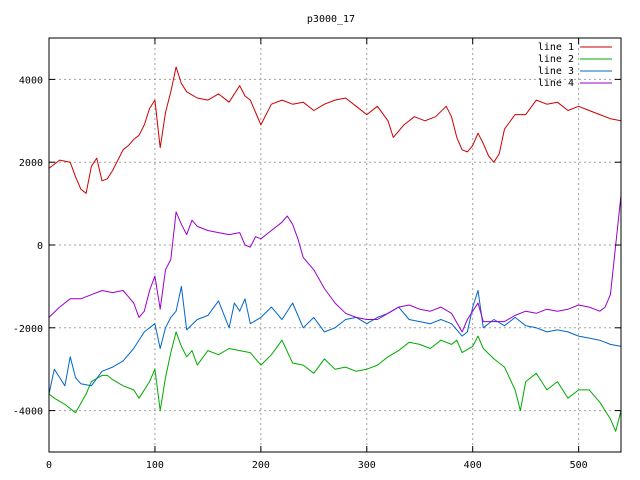 The width and height of the screenshot is (640, 480). What do you see at coordinates (331, 19) in the screenshot?
I see `chart-title: p3000_17` at bounding box center [331, 19].